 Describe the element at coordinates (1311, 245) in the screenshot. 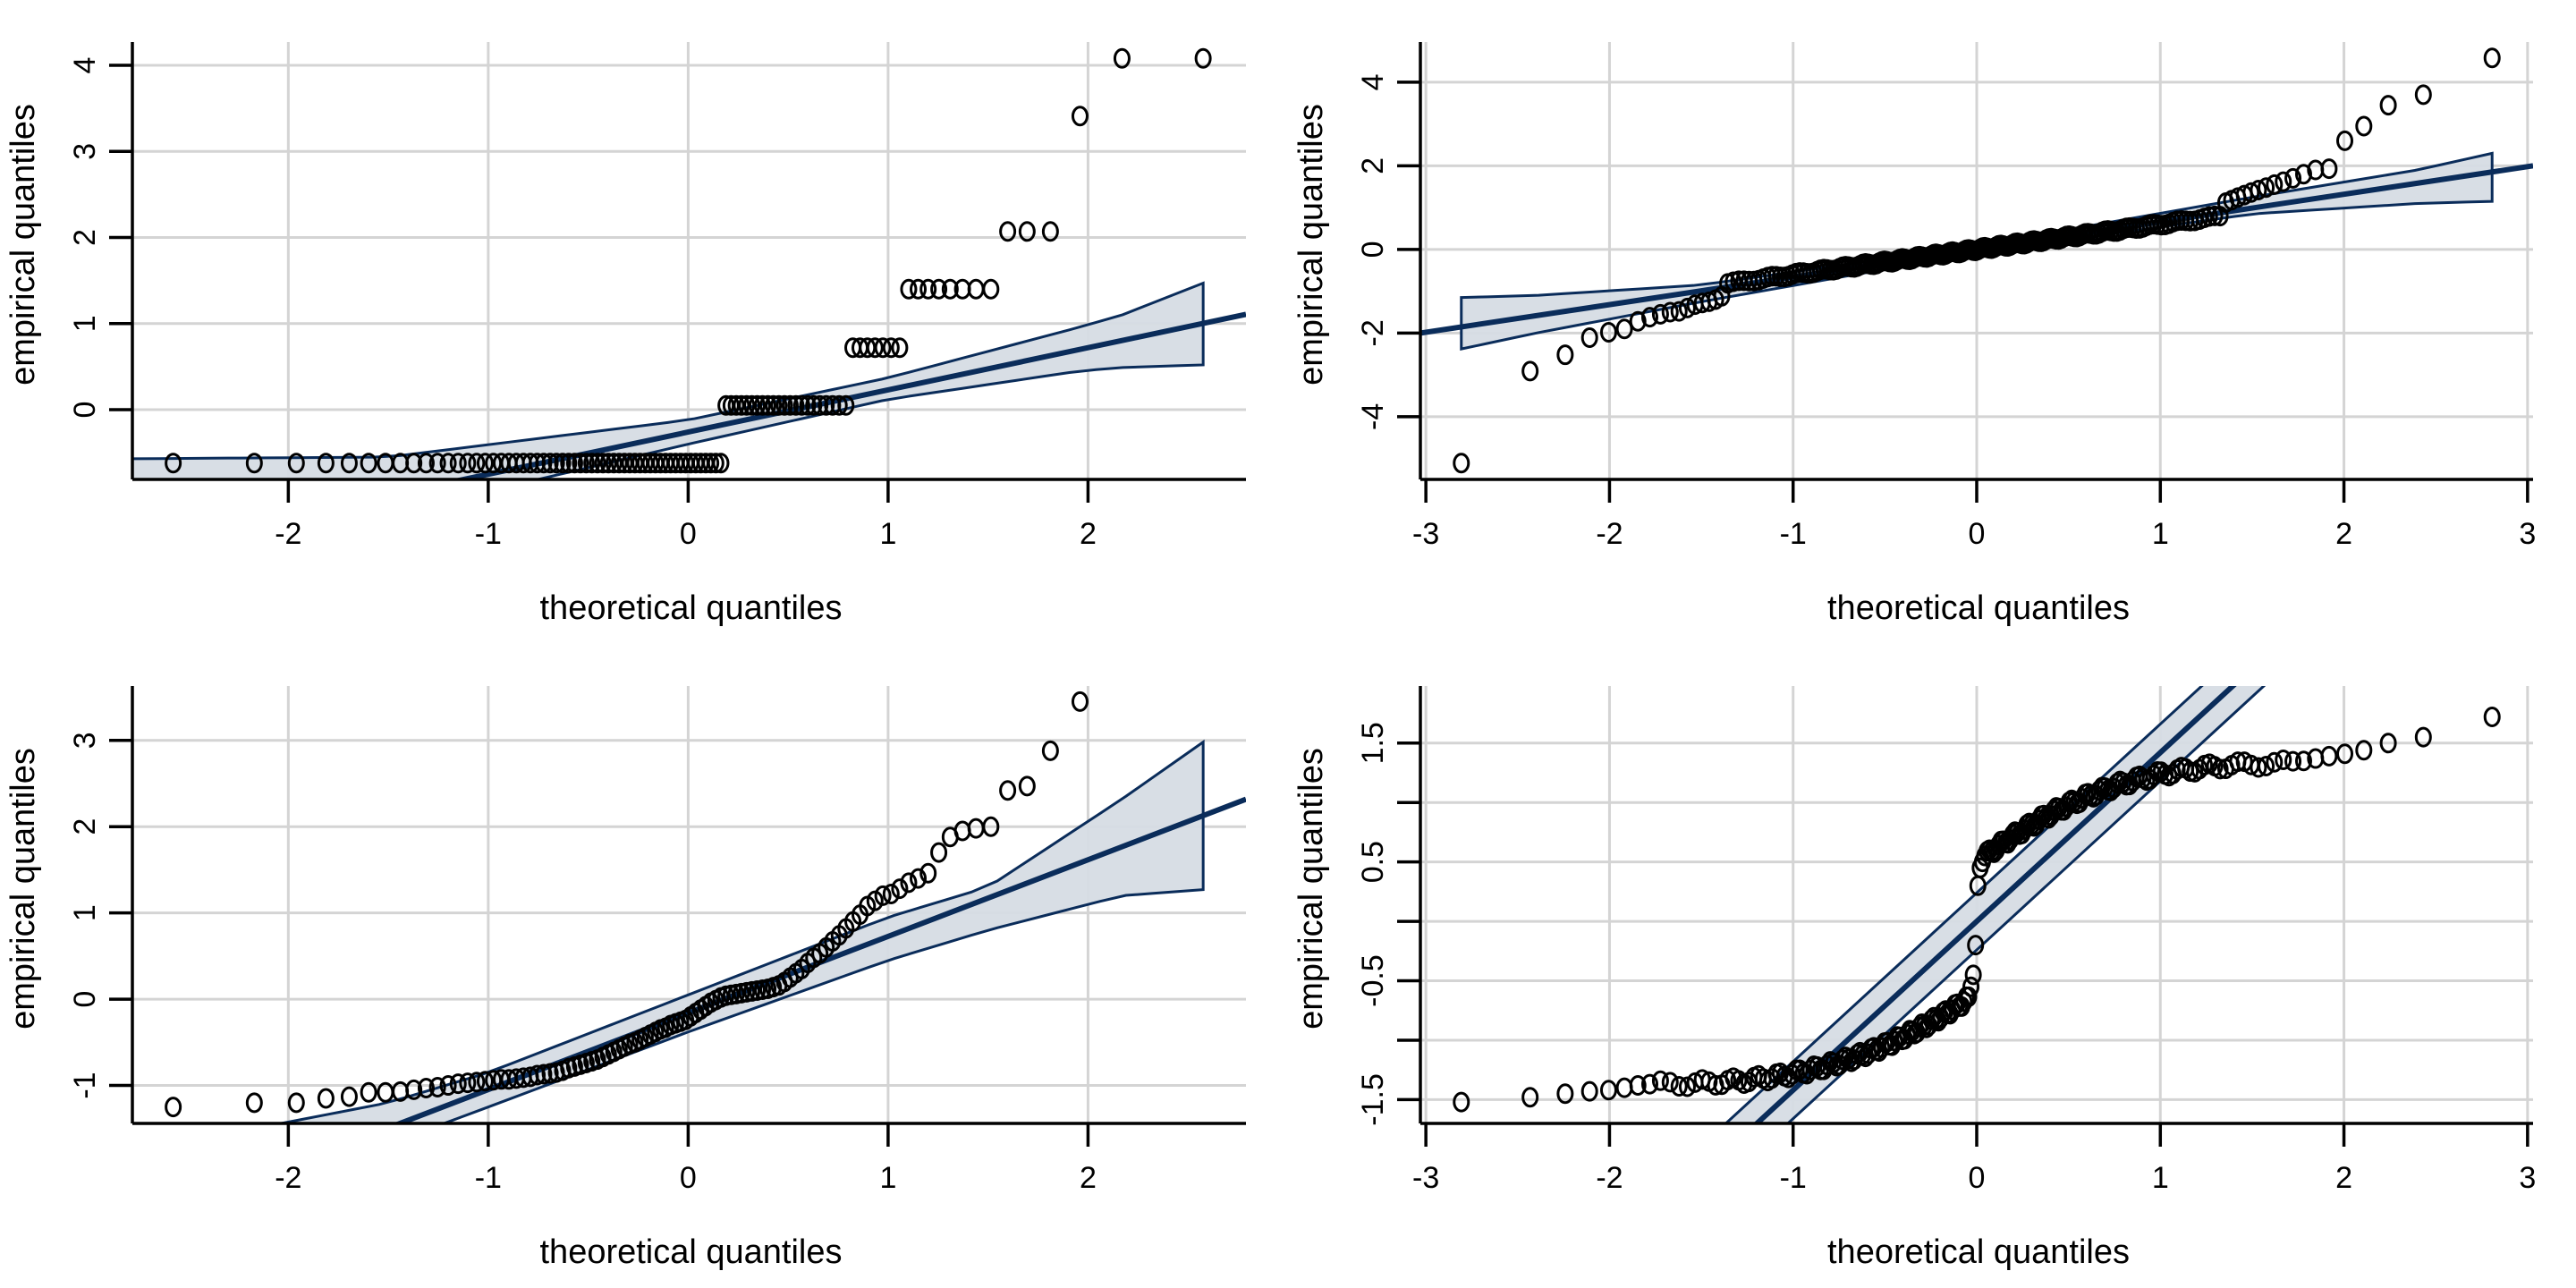

I see `y-axis-title: empirical quantiles` at that location.